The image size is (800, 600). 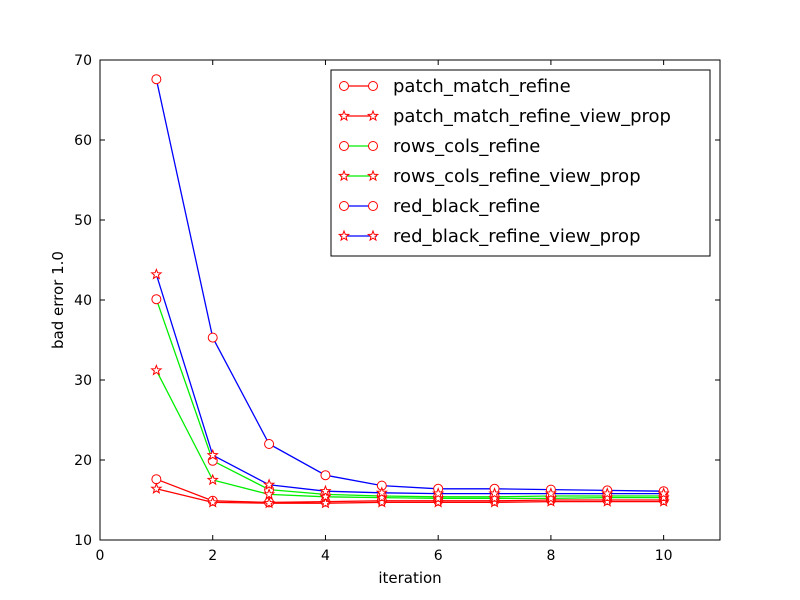 What do you see at coordinates (58, 300) in the screenshot?
I see `y-axis-label: bad error 1.0` at bounding box center [58, 300].